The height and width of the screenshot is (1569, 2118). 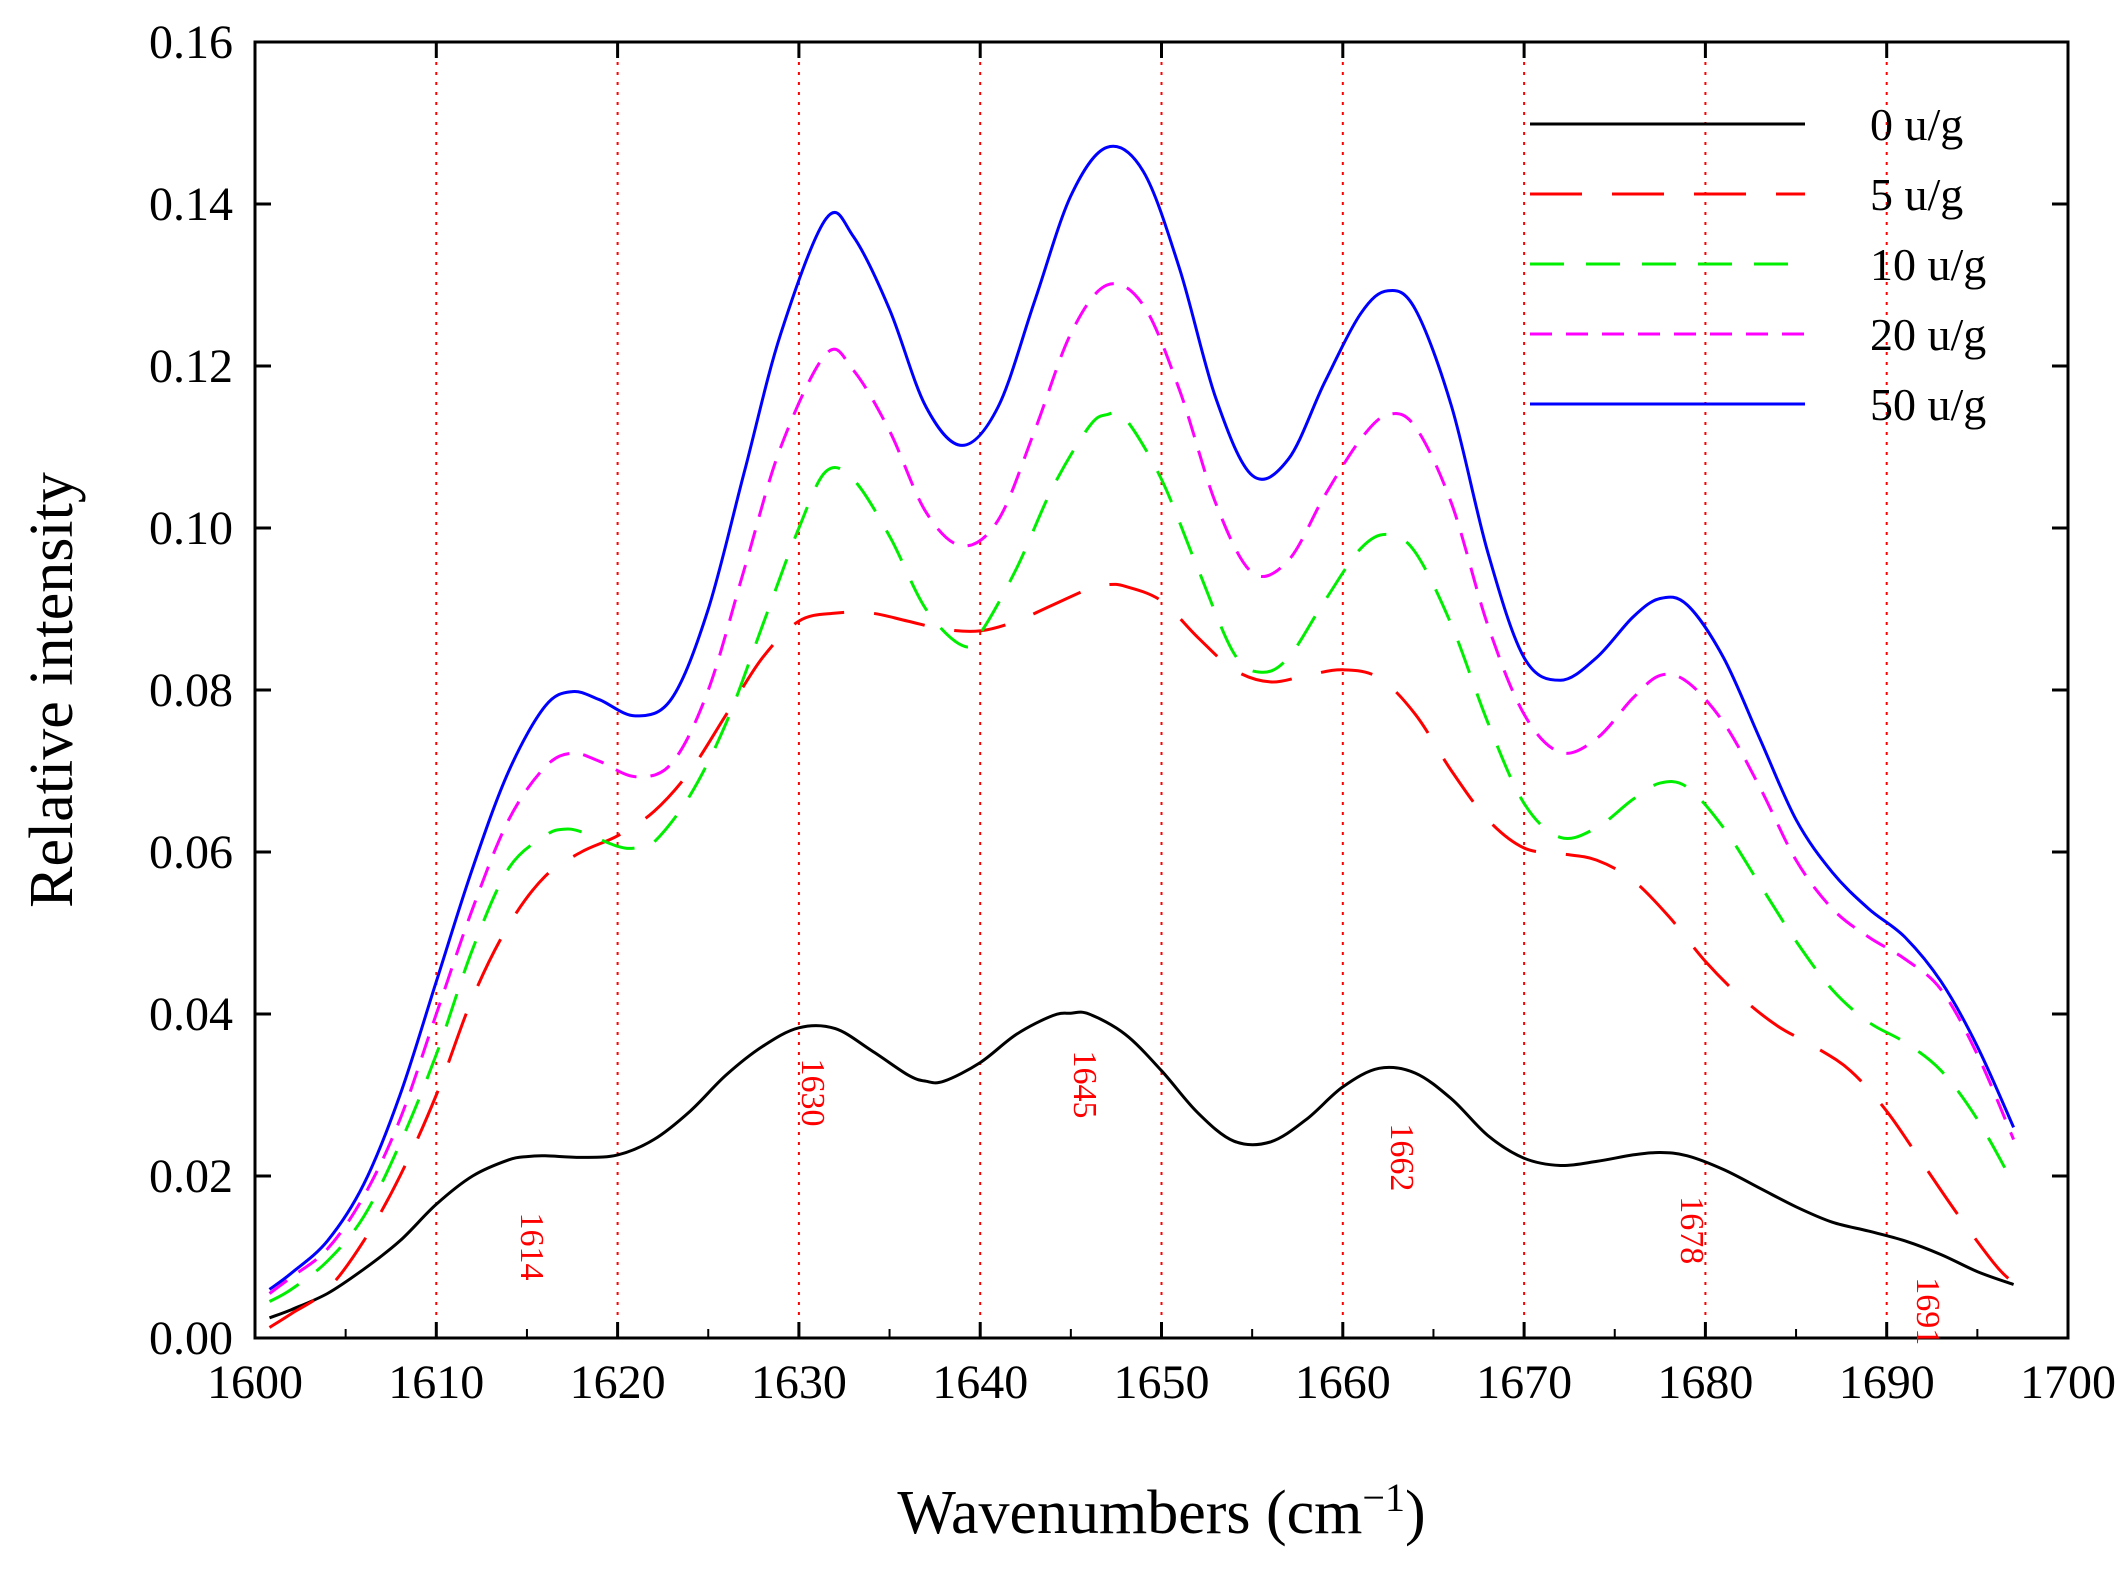 I want to click on x-tick-label: 1620, so click(x=618, y=1382).